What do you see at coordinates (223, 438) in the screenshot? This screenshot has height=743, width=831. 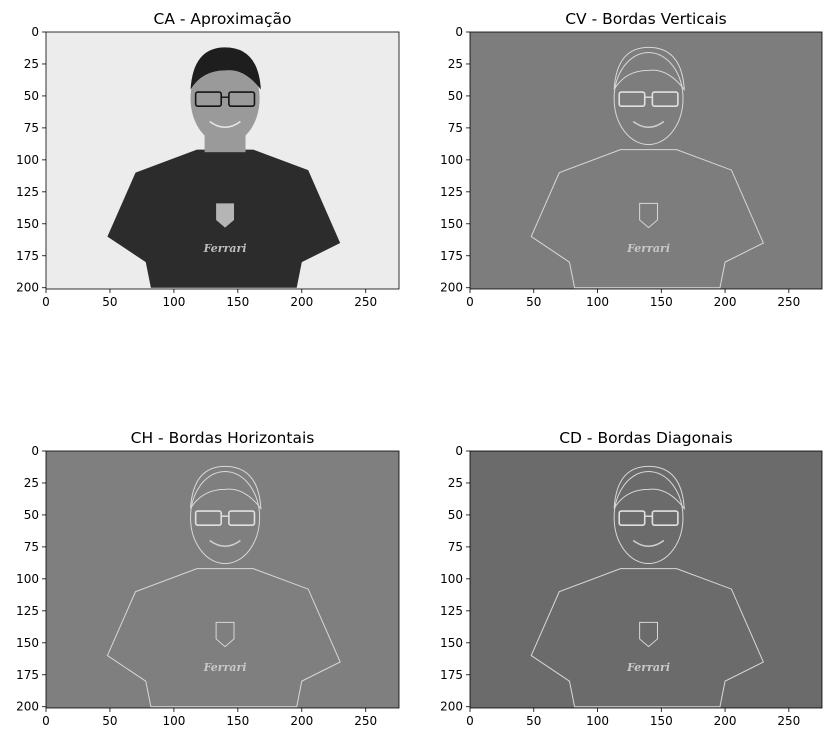 I see `panel-title: CH - Bordas Horizontais` at bounding box center [223, 438].